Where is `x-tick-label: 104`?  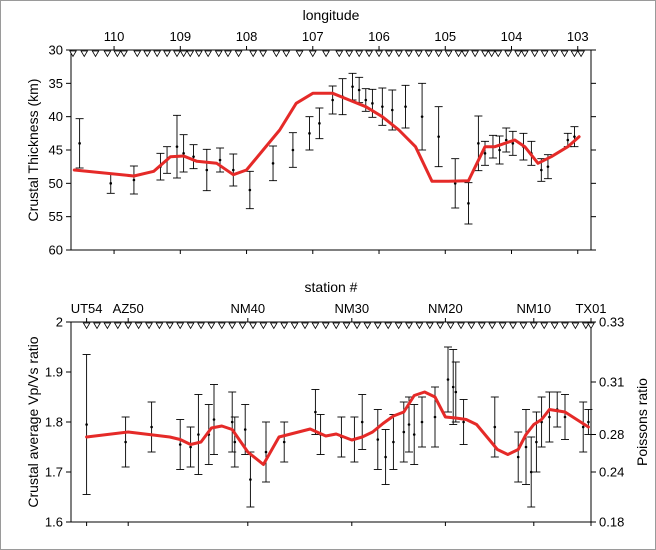
x-tick-label: 104 is located at coordinates (512, 36).